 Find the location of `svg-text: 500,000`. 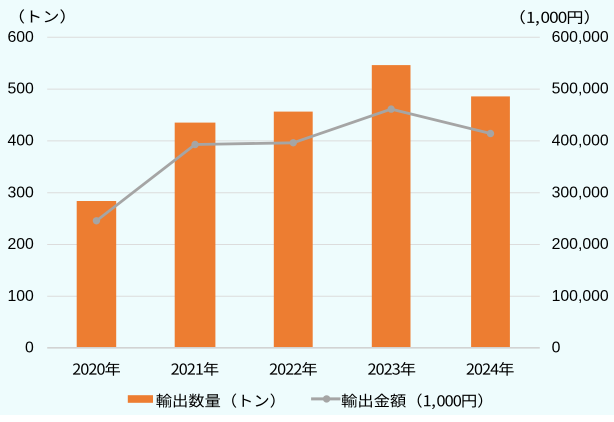

svg-text: 500,000 is located at coordinates (580, 89).